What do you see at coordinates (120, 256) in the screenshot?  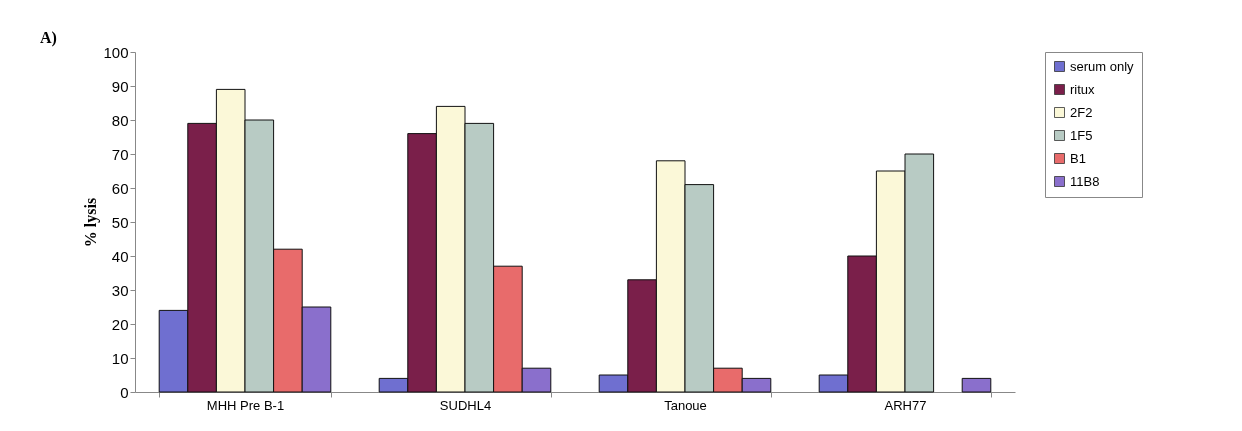 I see `y-tick-label: 40` at bounding box center [120, 256].